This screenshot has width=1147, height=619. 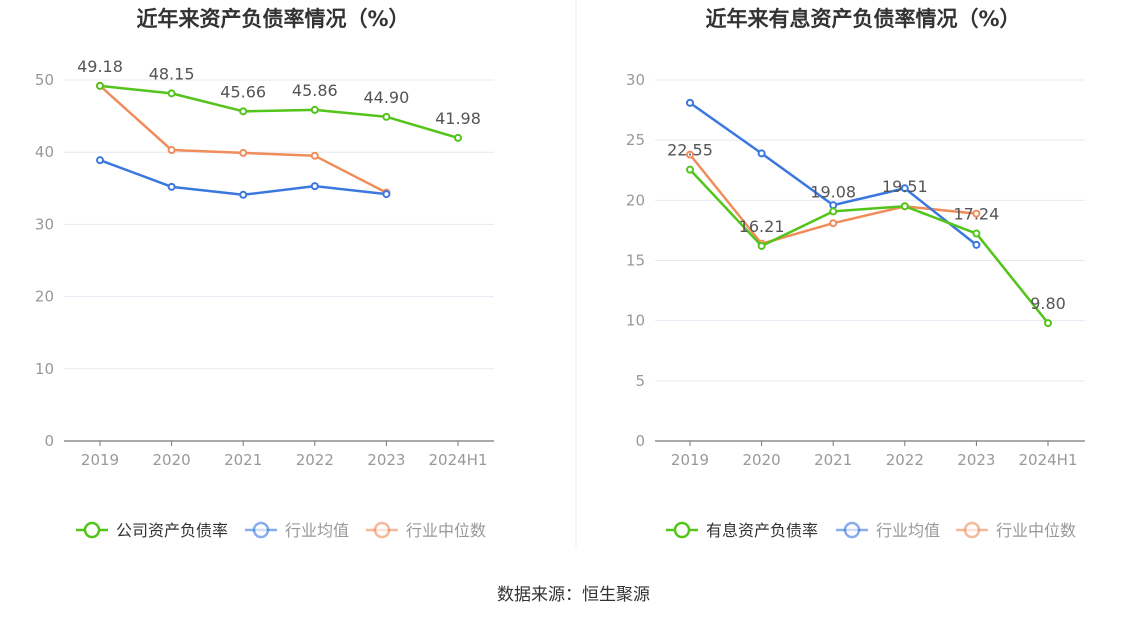 What do you see at coordinates (762, 226) in the screenshot?
I see `data-label: 16.21` at bounding box center [762, 226].